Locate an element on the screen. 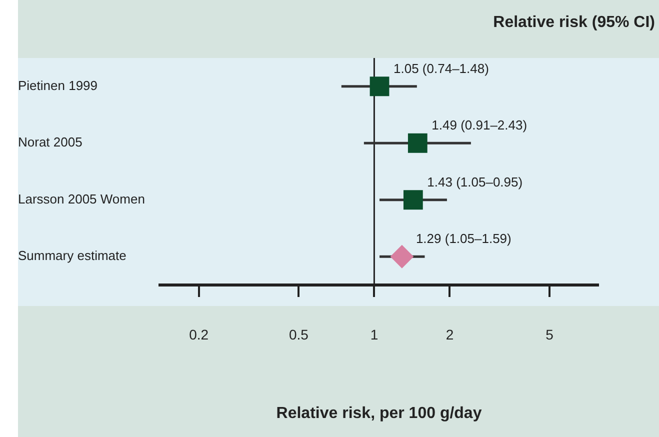  x-tick-label: 2 is located at coordinates (450, 334).